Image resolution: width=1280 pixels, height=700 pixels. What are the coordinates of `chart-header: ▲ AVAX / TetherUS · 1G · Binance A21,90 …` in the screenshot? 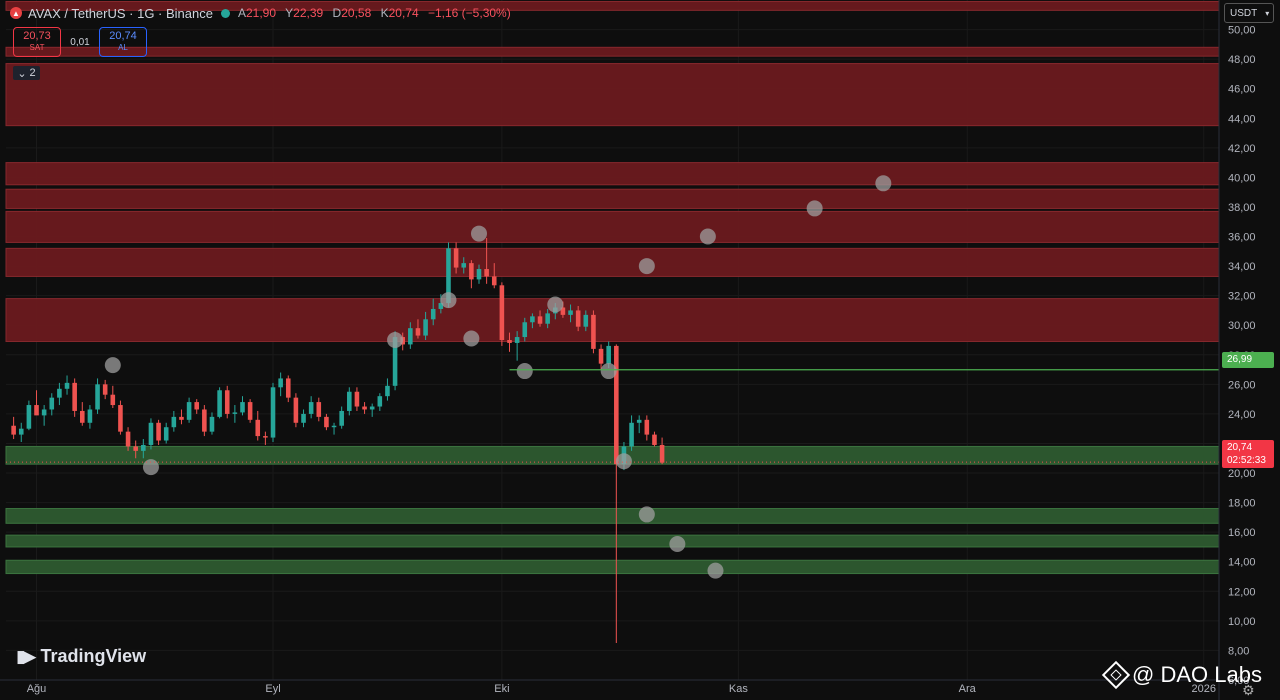 It's located at (260, 13).